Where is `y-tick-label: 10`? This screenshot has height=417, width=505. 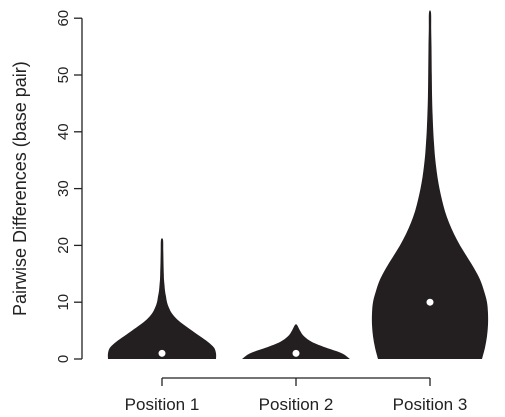 y-tick-label: 10 is located at coordinates (63, 302).